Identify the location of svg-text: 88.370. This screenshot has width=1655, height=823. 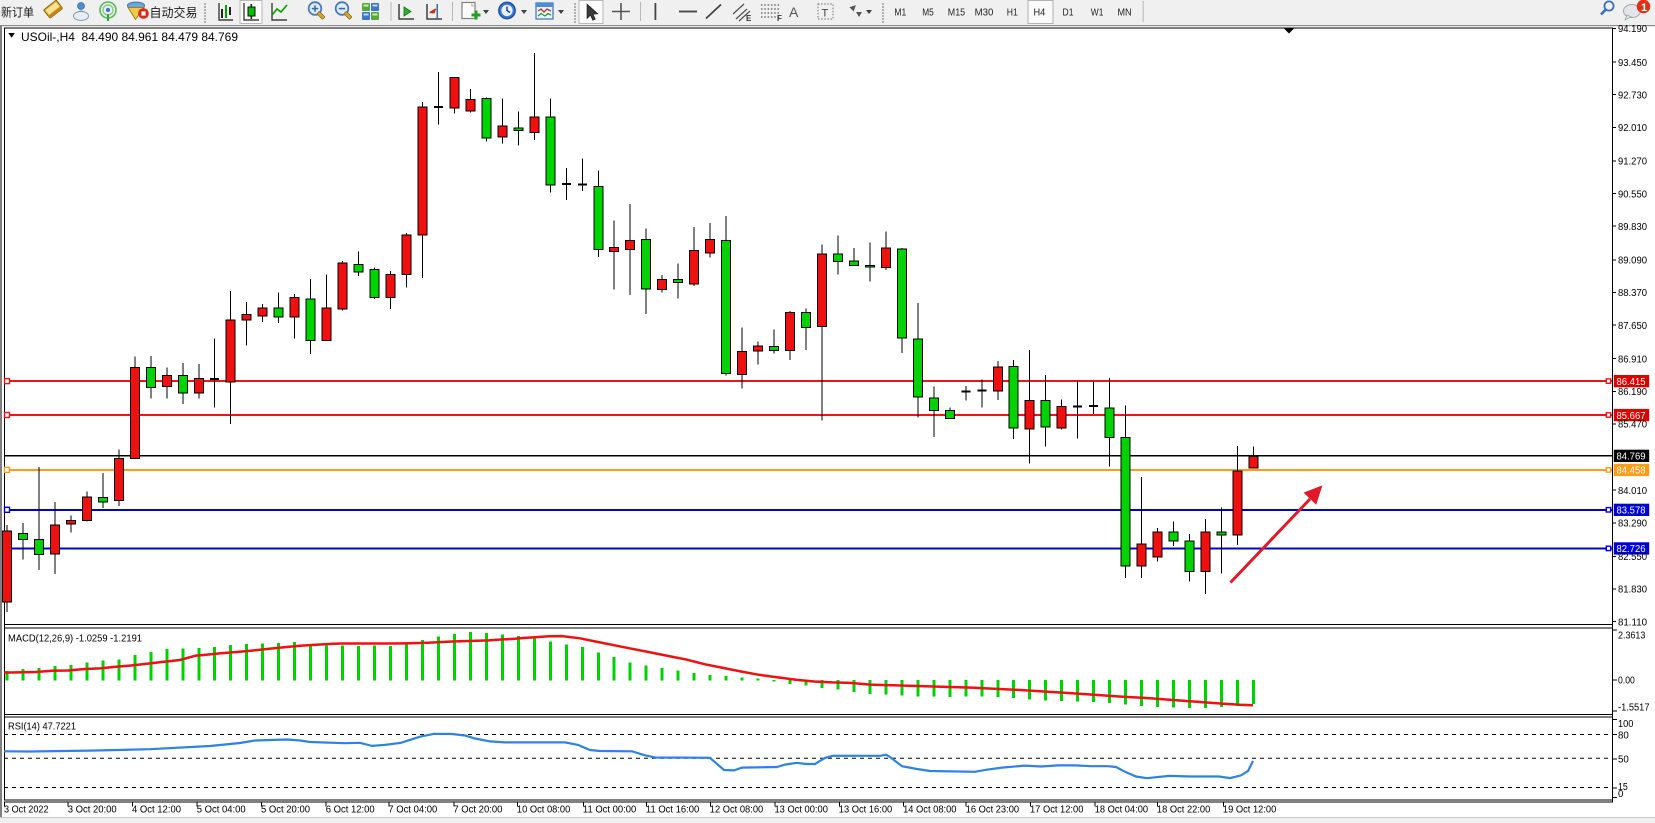
(1632, 293).